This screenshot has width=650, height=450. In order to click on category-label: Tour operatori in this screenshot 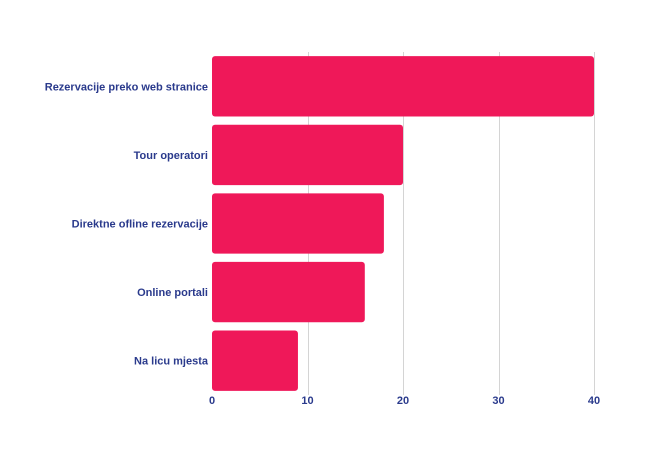, I will do `click(171, 156)`.